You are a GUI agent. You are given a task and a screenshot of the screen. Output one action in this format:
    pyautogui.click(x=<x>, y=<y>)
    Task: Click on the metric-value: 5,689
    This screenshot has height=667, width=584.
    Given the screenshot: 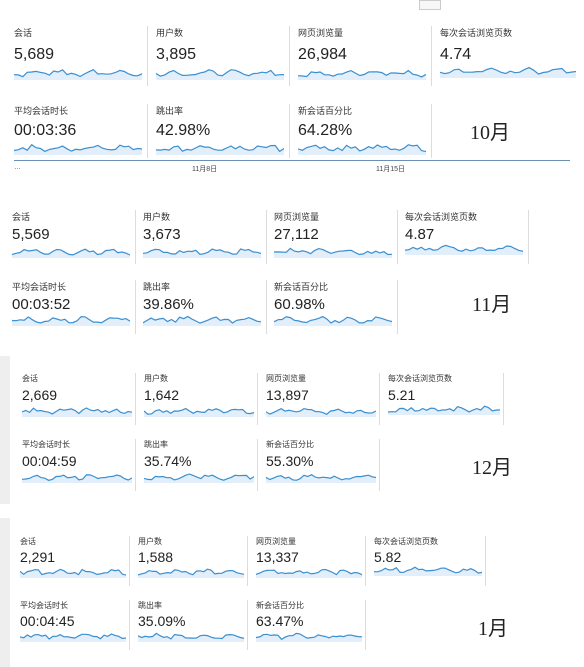 What is the action you would take?
    pyautogui.click(x=34, y=54)
    